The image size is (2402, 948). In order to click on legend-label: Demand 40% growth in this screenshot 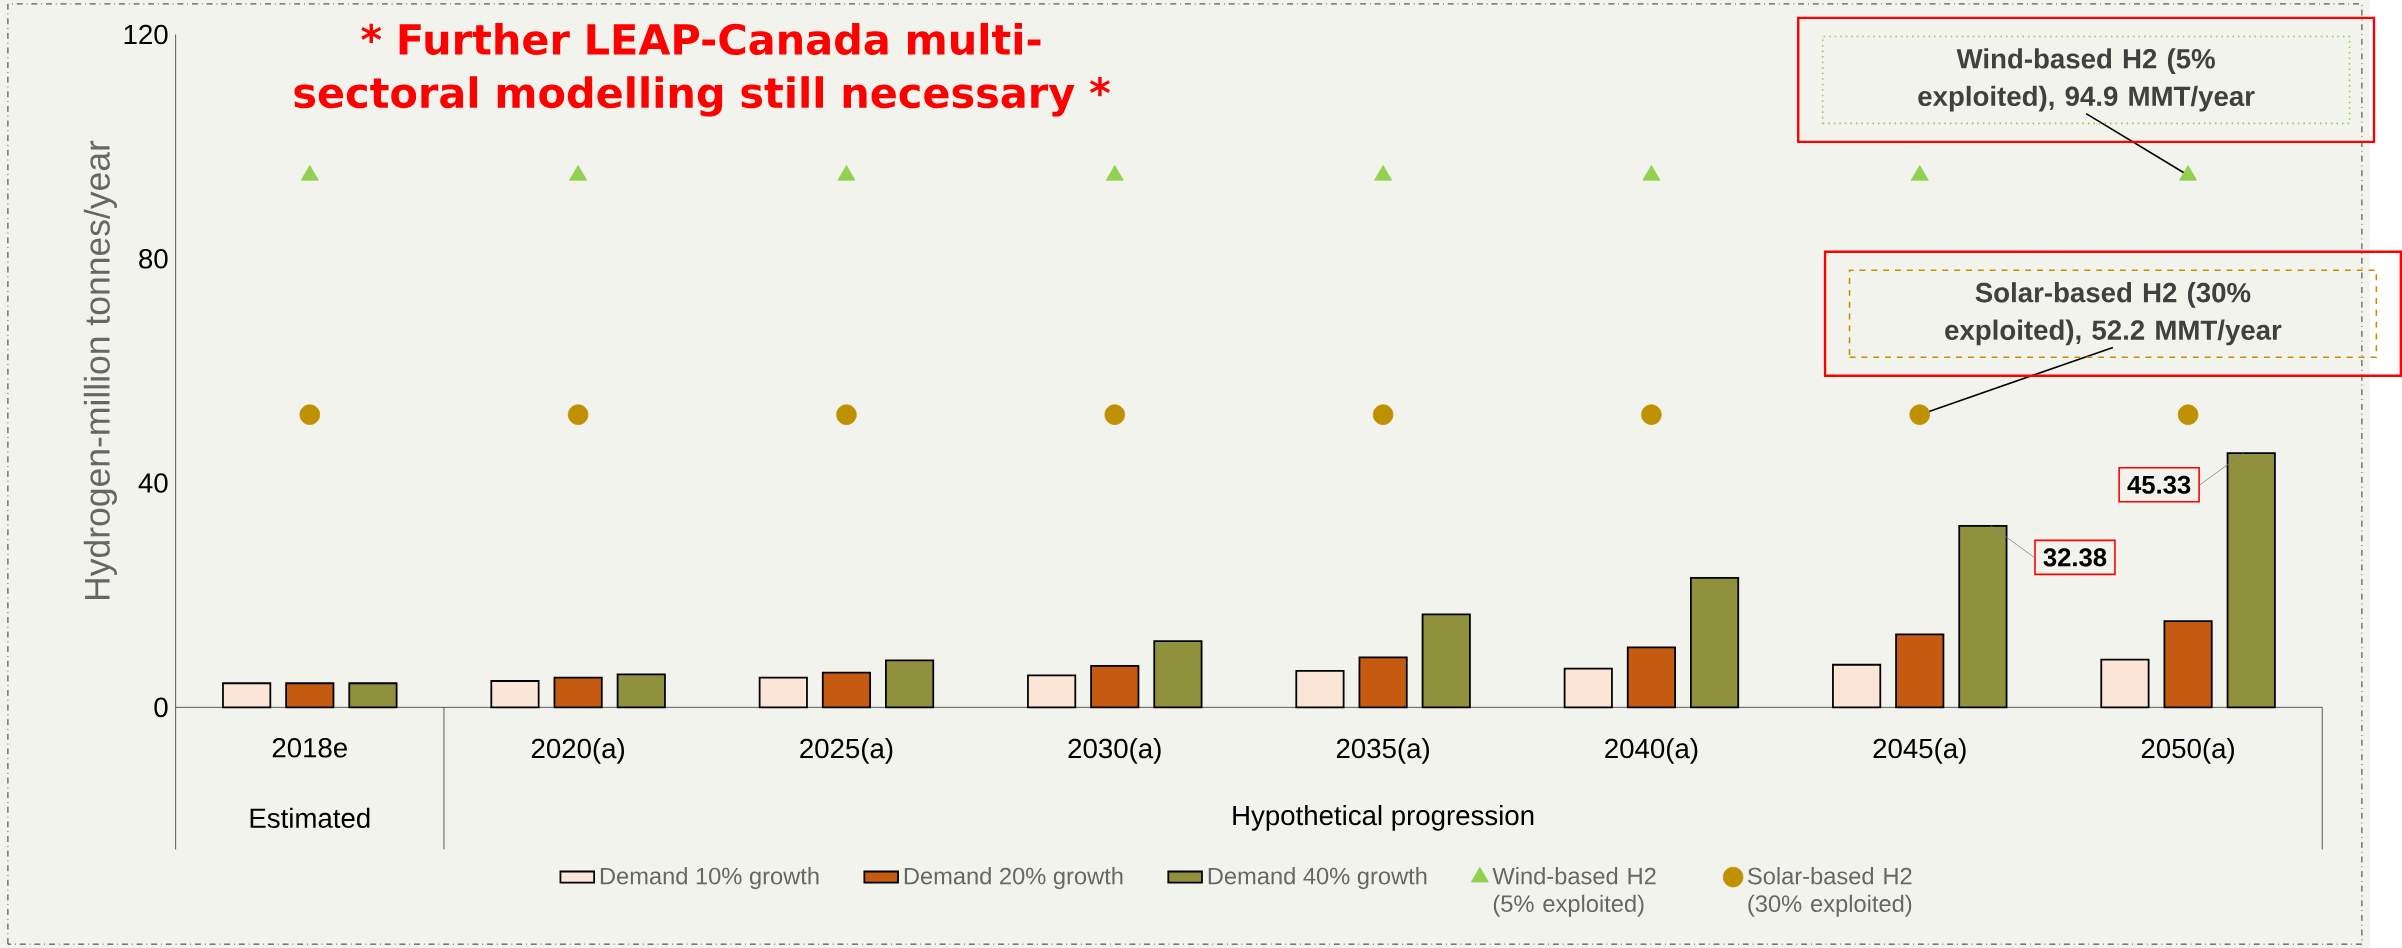, I will do `click(1317, 878)`.